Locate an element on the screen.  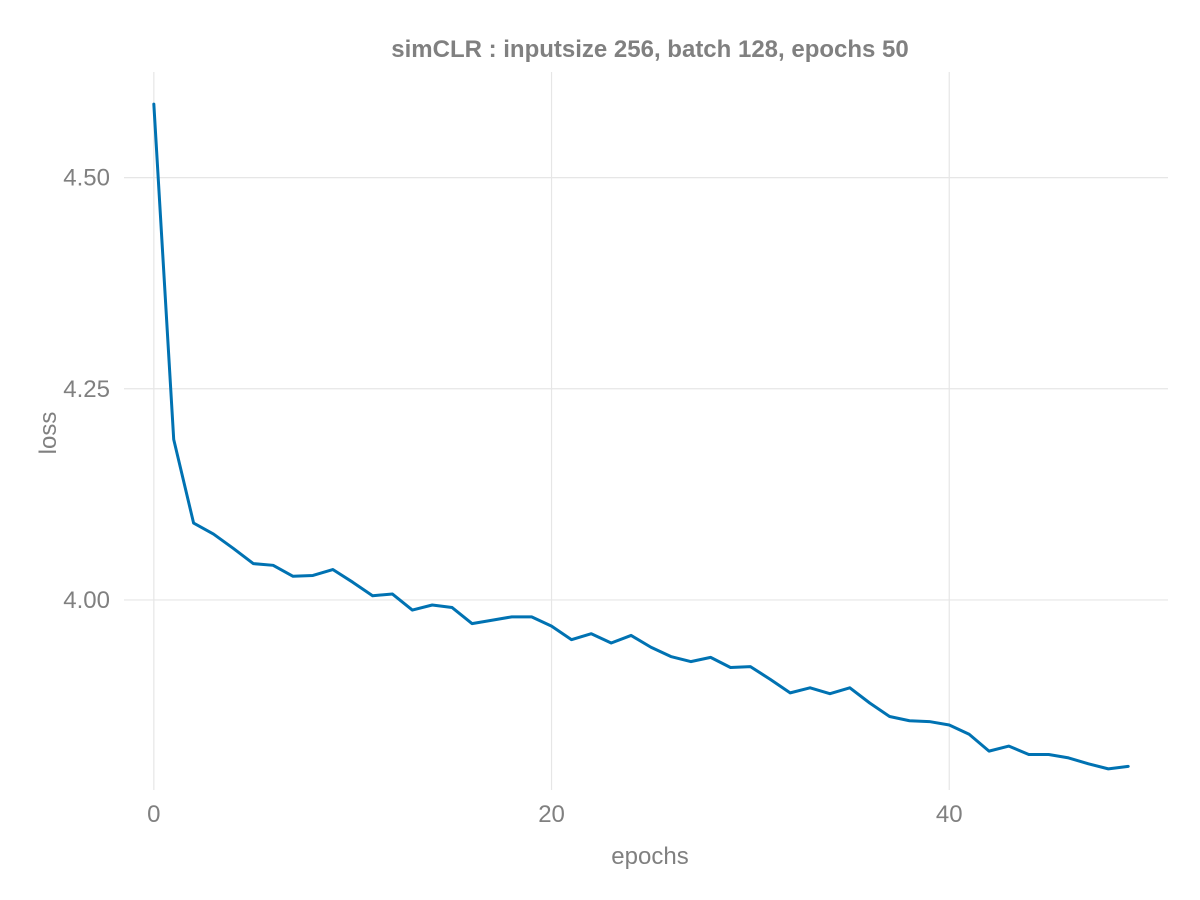
x-axis-label: epochs is located at coordinates (649, 856).